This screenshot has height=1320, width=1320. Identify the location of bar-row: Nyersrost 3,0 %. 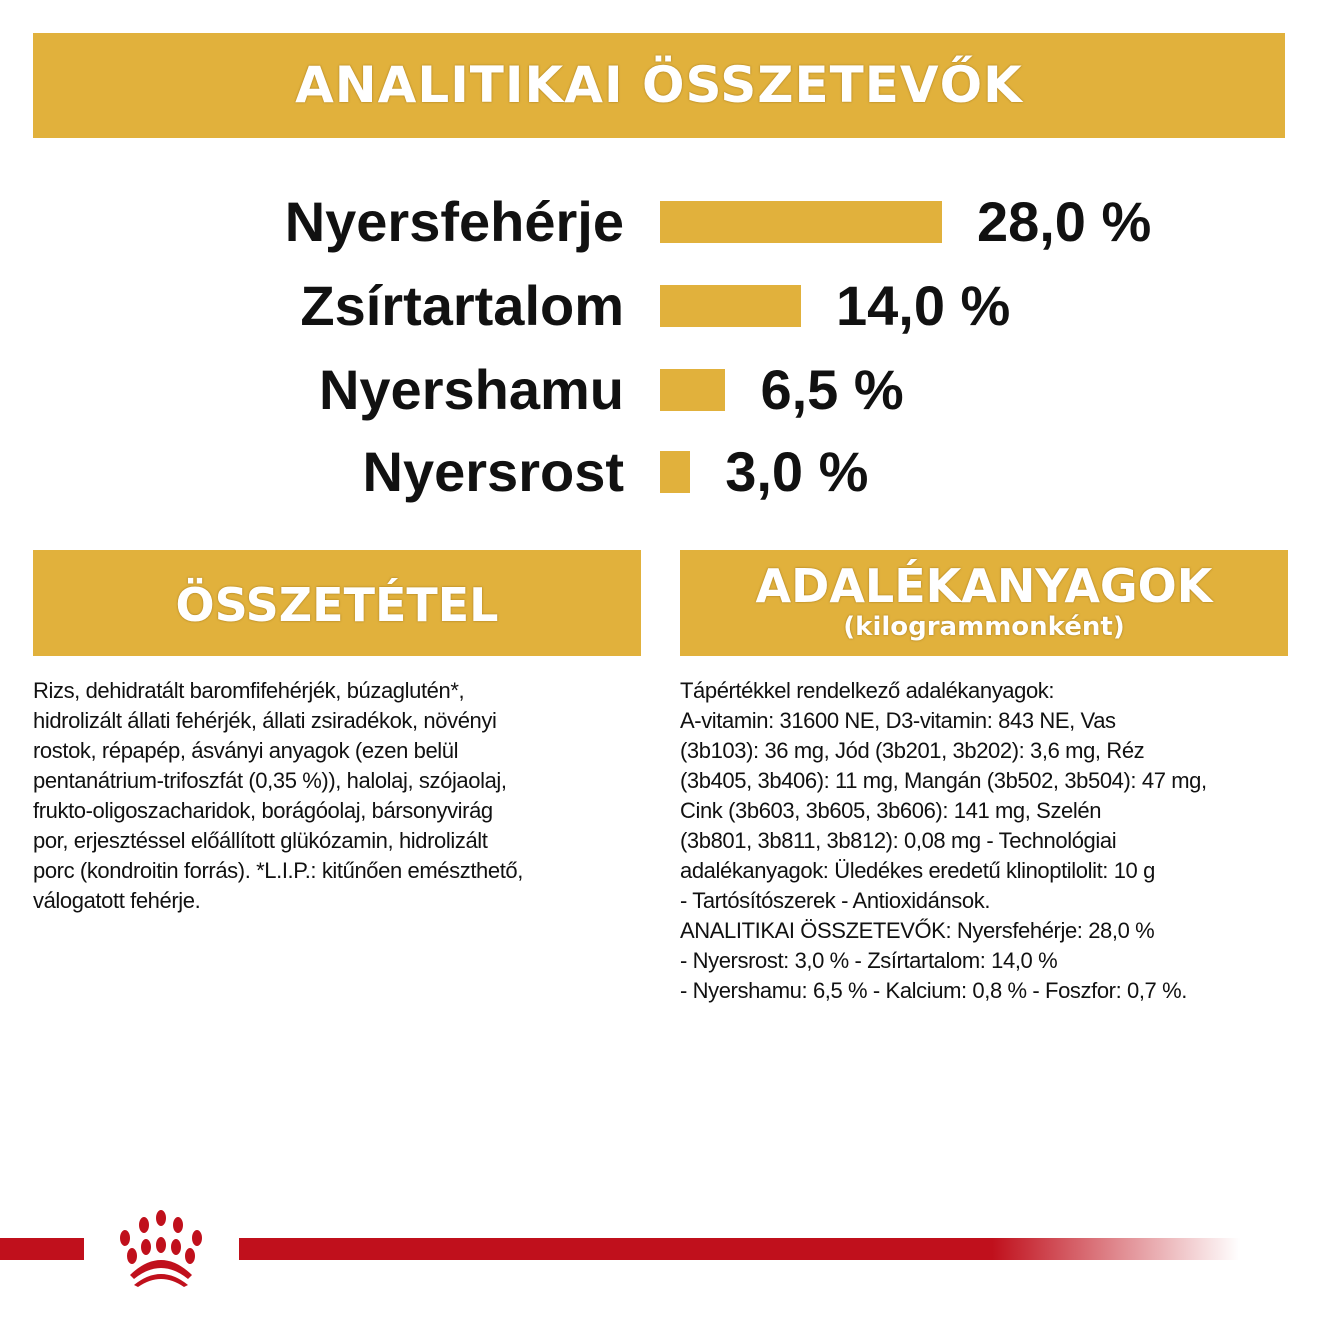
(660, 472).